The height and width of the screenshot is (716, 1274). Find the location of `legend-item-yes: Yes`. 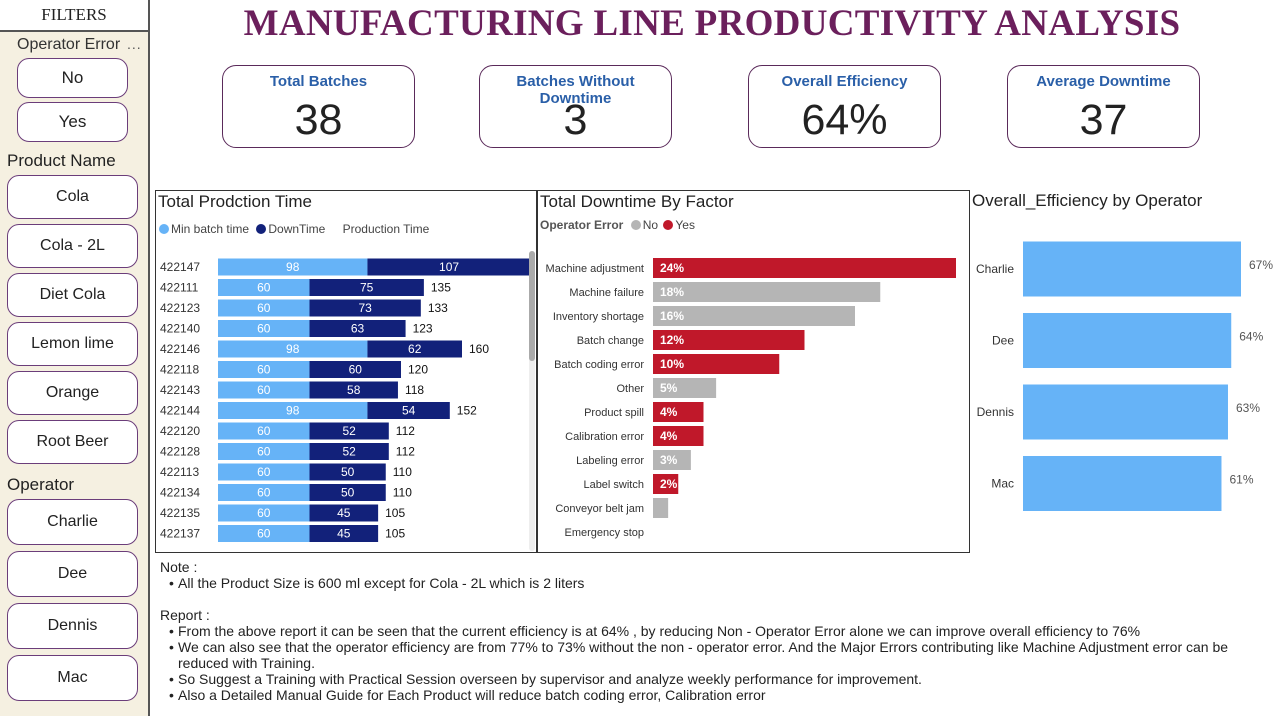

legend-item-yes: Yes is located at coordinates (679, 225).